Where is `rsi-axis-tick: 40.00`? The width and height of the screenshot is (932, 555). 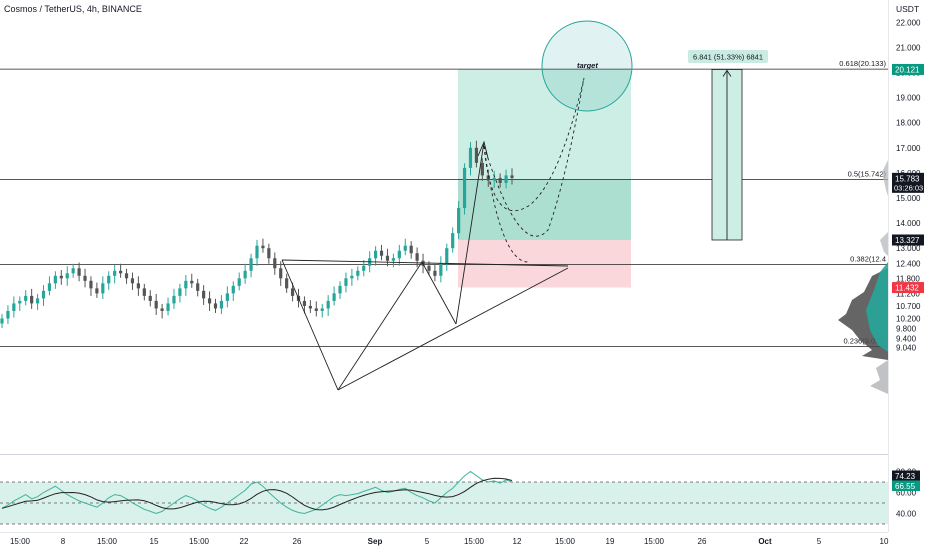
rsi-axis-tick: 40.00 is located at coordinates (906, 514).